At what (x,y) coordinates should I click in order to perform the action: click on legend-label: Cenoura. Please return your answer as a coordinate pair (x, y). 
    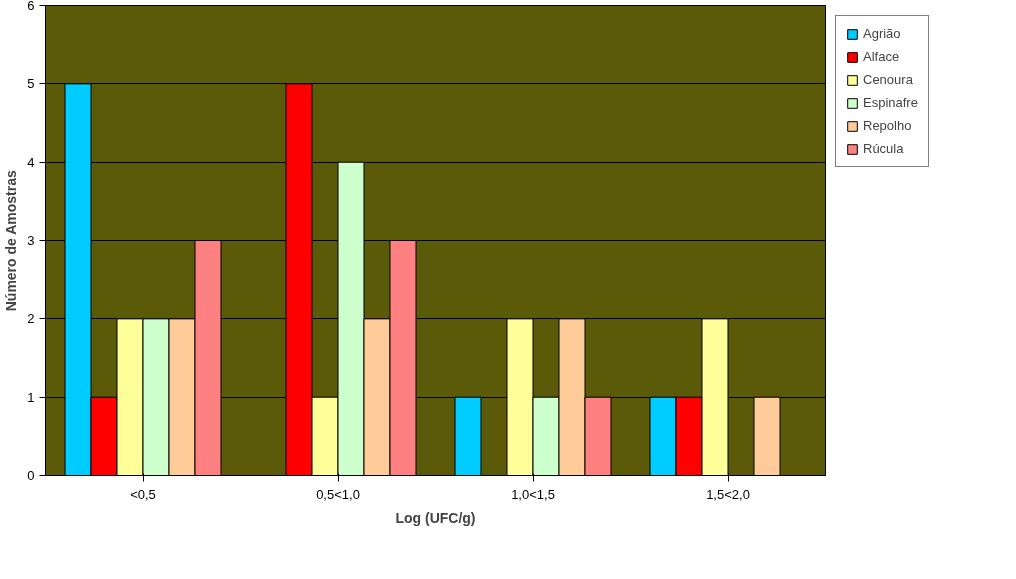
    Looking at the image, I should click on (888, 79).